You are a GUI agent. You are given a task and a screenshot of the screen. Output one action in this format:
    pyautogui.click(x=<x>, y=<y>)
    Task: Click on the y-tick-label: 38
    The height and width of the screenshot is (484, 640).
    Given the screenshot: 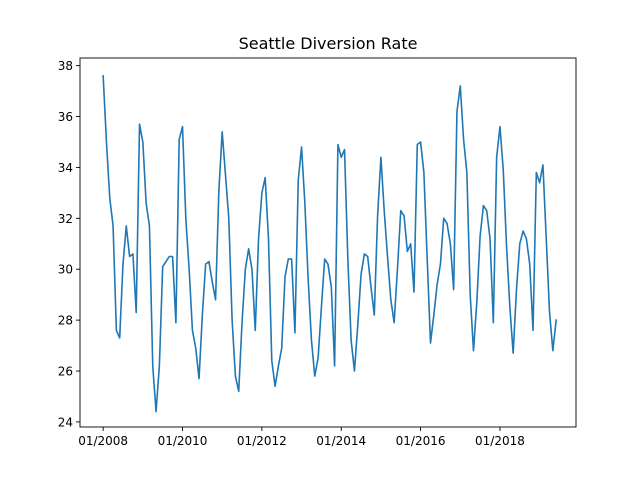 What is the action you would take?
    pyautogui.click(x=65, y=66)
    